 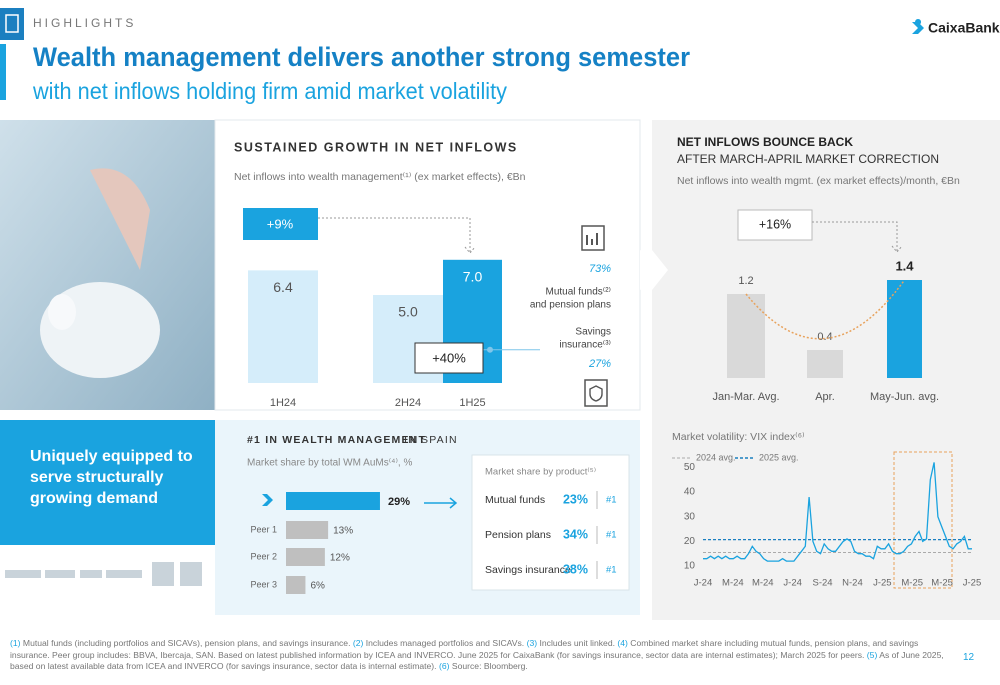 What do you see at coordinates (267, 500) in the screenshot?
I see `brand-star` at bounding box center [267, 500].